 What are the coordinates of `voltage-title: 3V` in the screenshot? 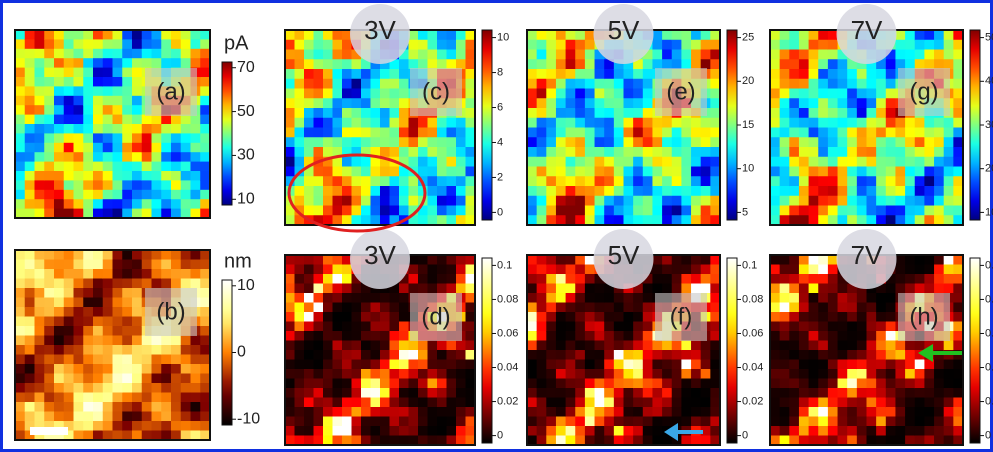 It's located at (380, 30).